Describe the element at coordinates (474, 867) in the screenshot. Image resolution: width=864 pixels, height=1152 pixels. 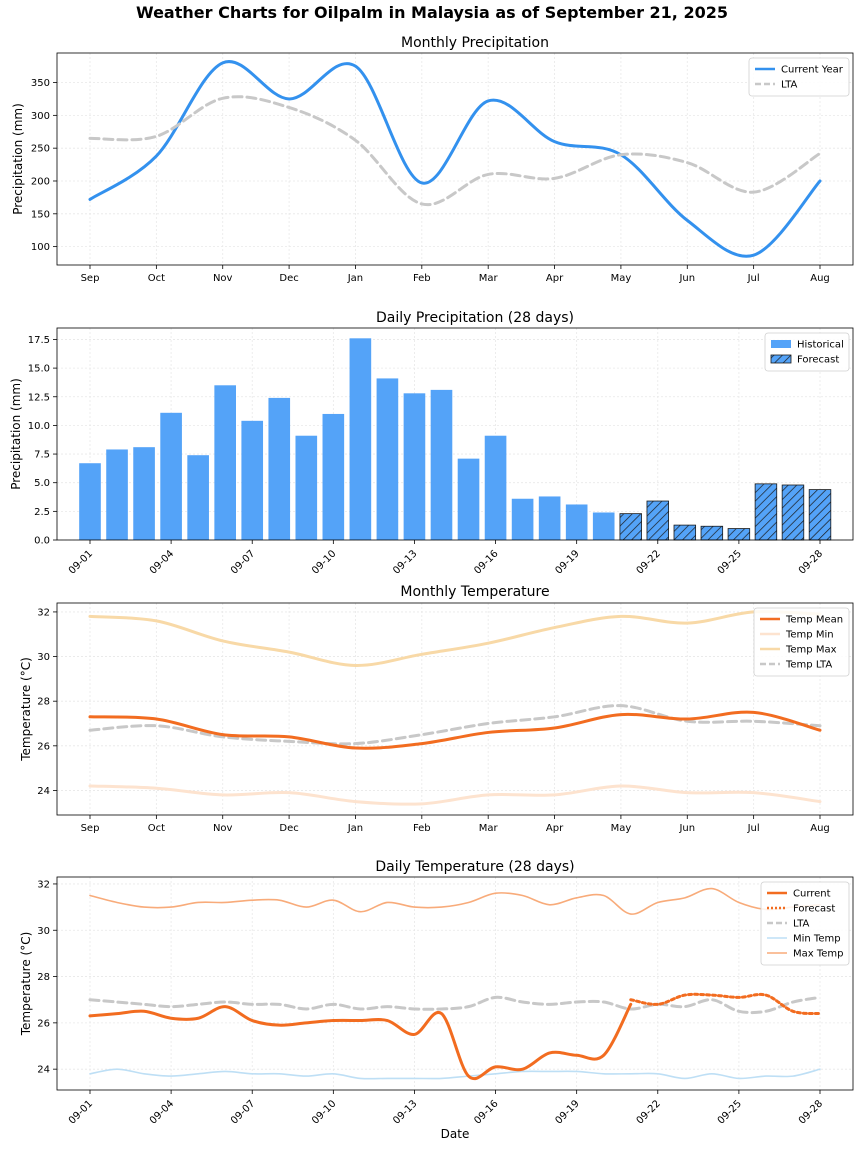
I see `chart-title: Daily Temperature (28 days)` at that location.